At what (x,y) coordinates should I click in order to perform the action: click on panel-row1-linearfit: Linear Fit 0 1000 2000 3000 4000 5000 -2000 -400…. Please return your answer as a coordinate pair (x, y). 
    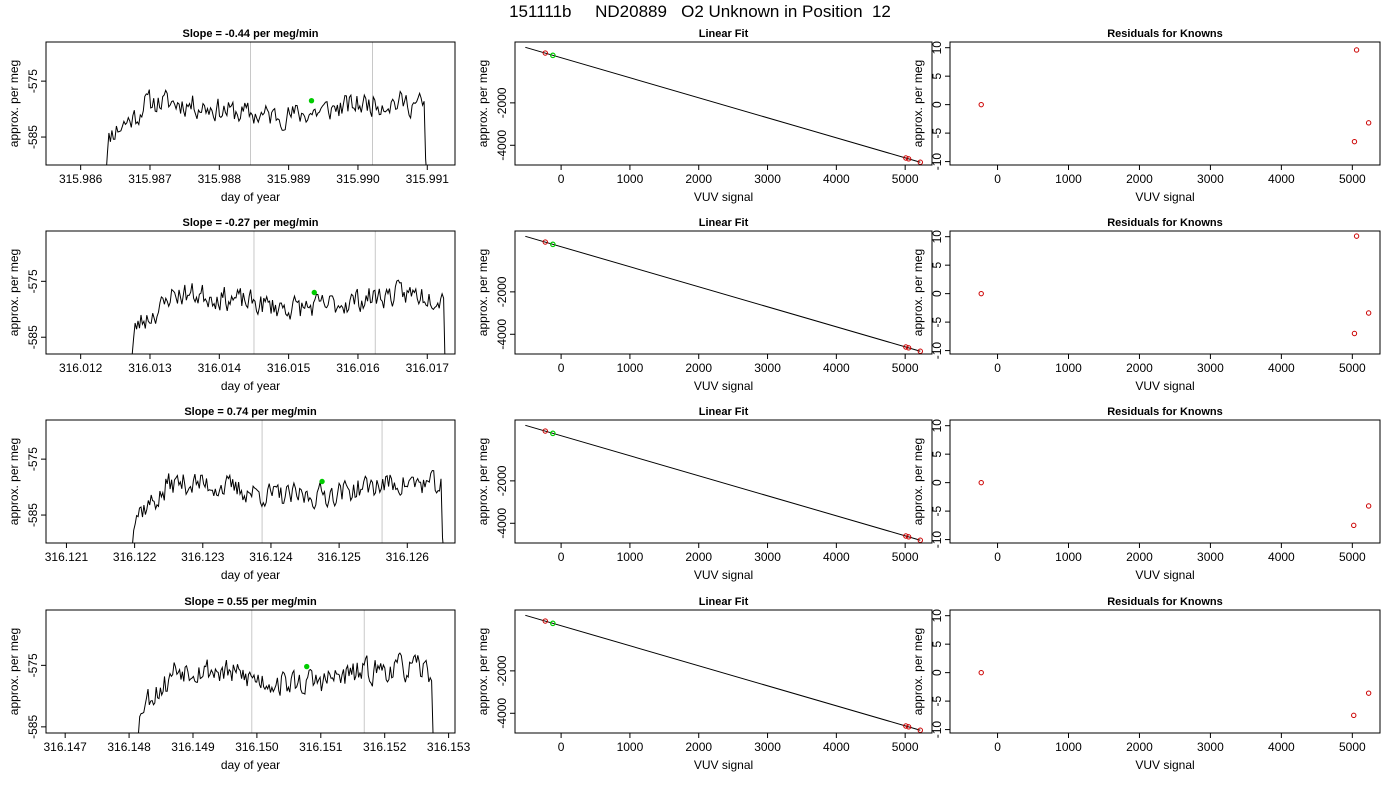
    Looking at the image, I should click on (704, 116).